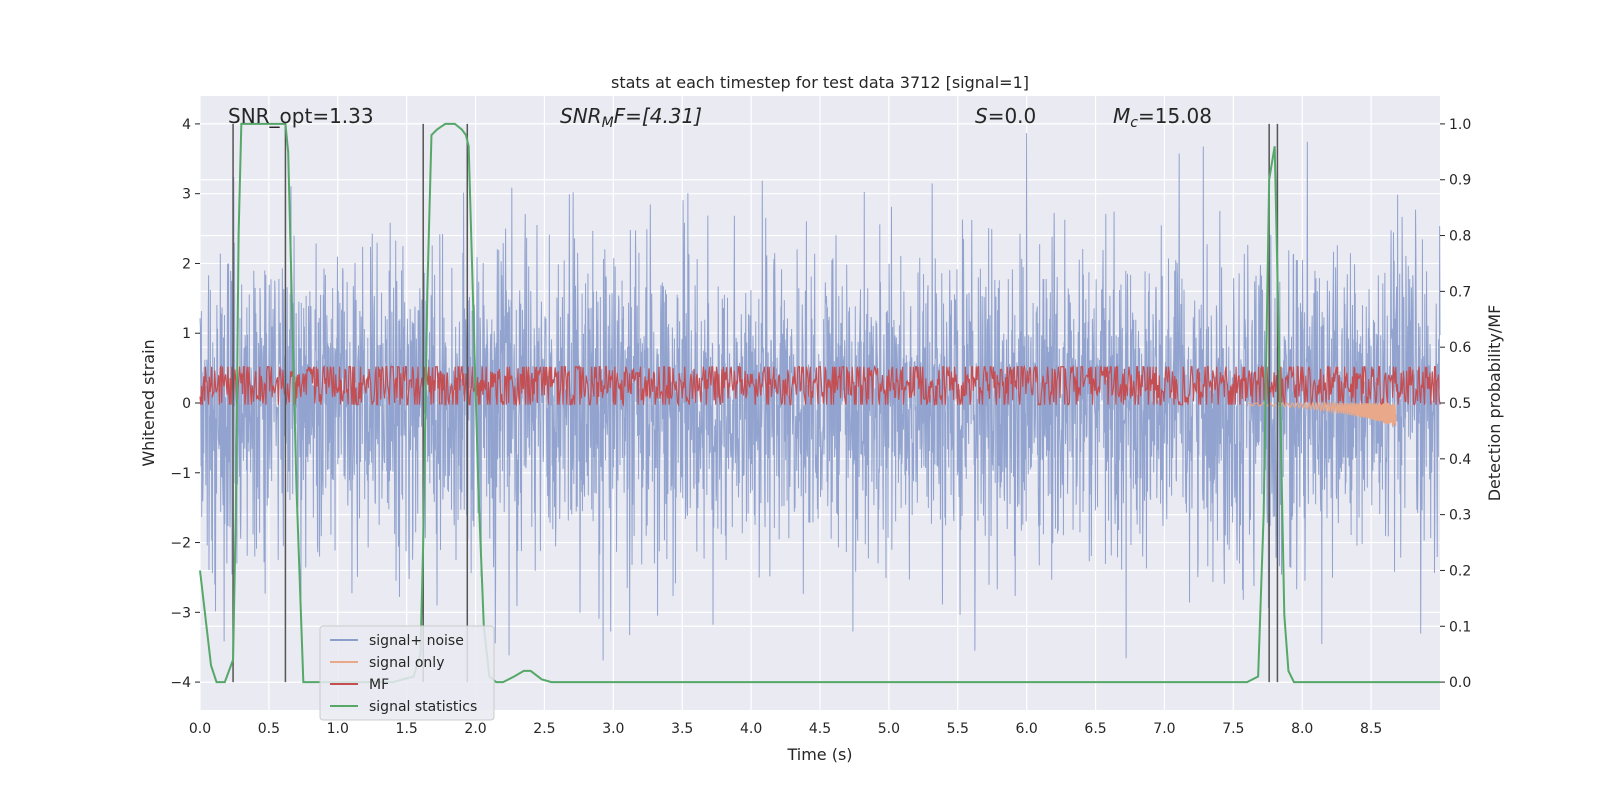 The width and height of the screenshot is (1600, 800). What do you see at coordinates (1175, 116) in the screenshot?
I see `annotation-mc-rest: =15.08` at bounding box center [1175, 116].